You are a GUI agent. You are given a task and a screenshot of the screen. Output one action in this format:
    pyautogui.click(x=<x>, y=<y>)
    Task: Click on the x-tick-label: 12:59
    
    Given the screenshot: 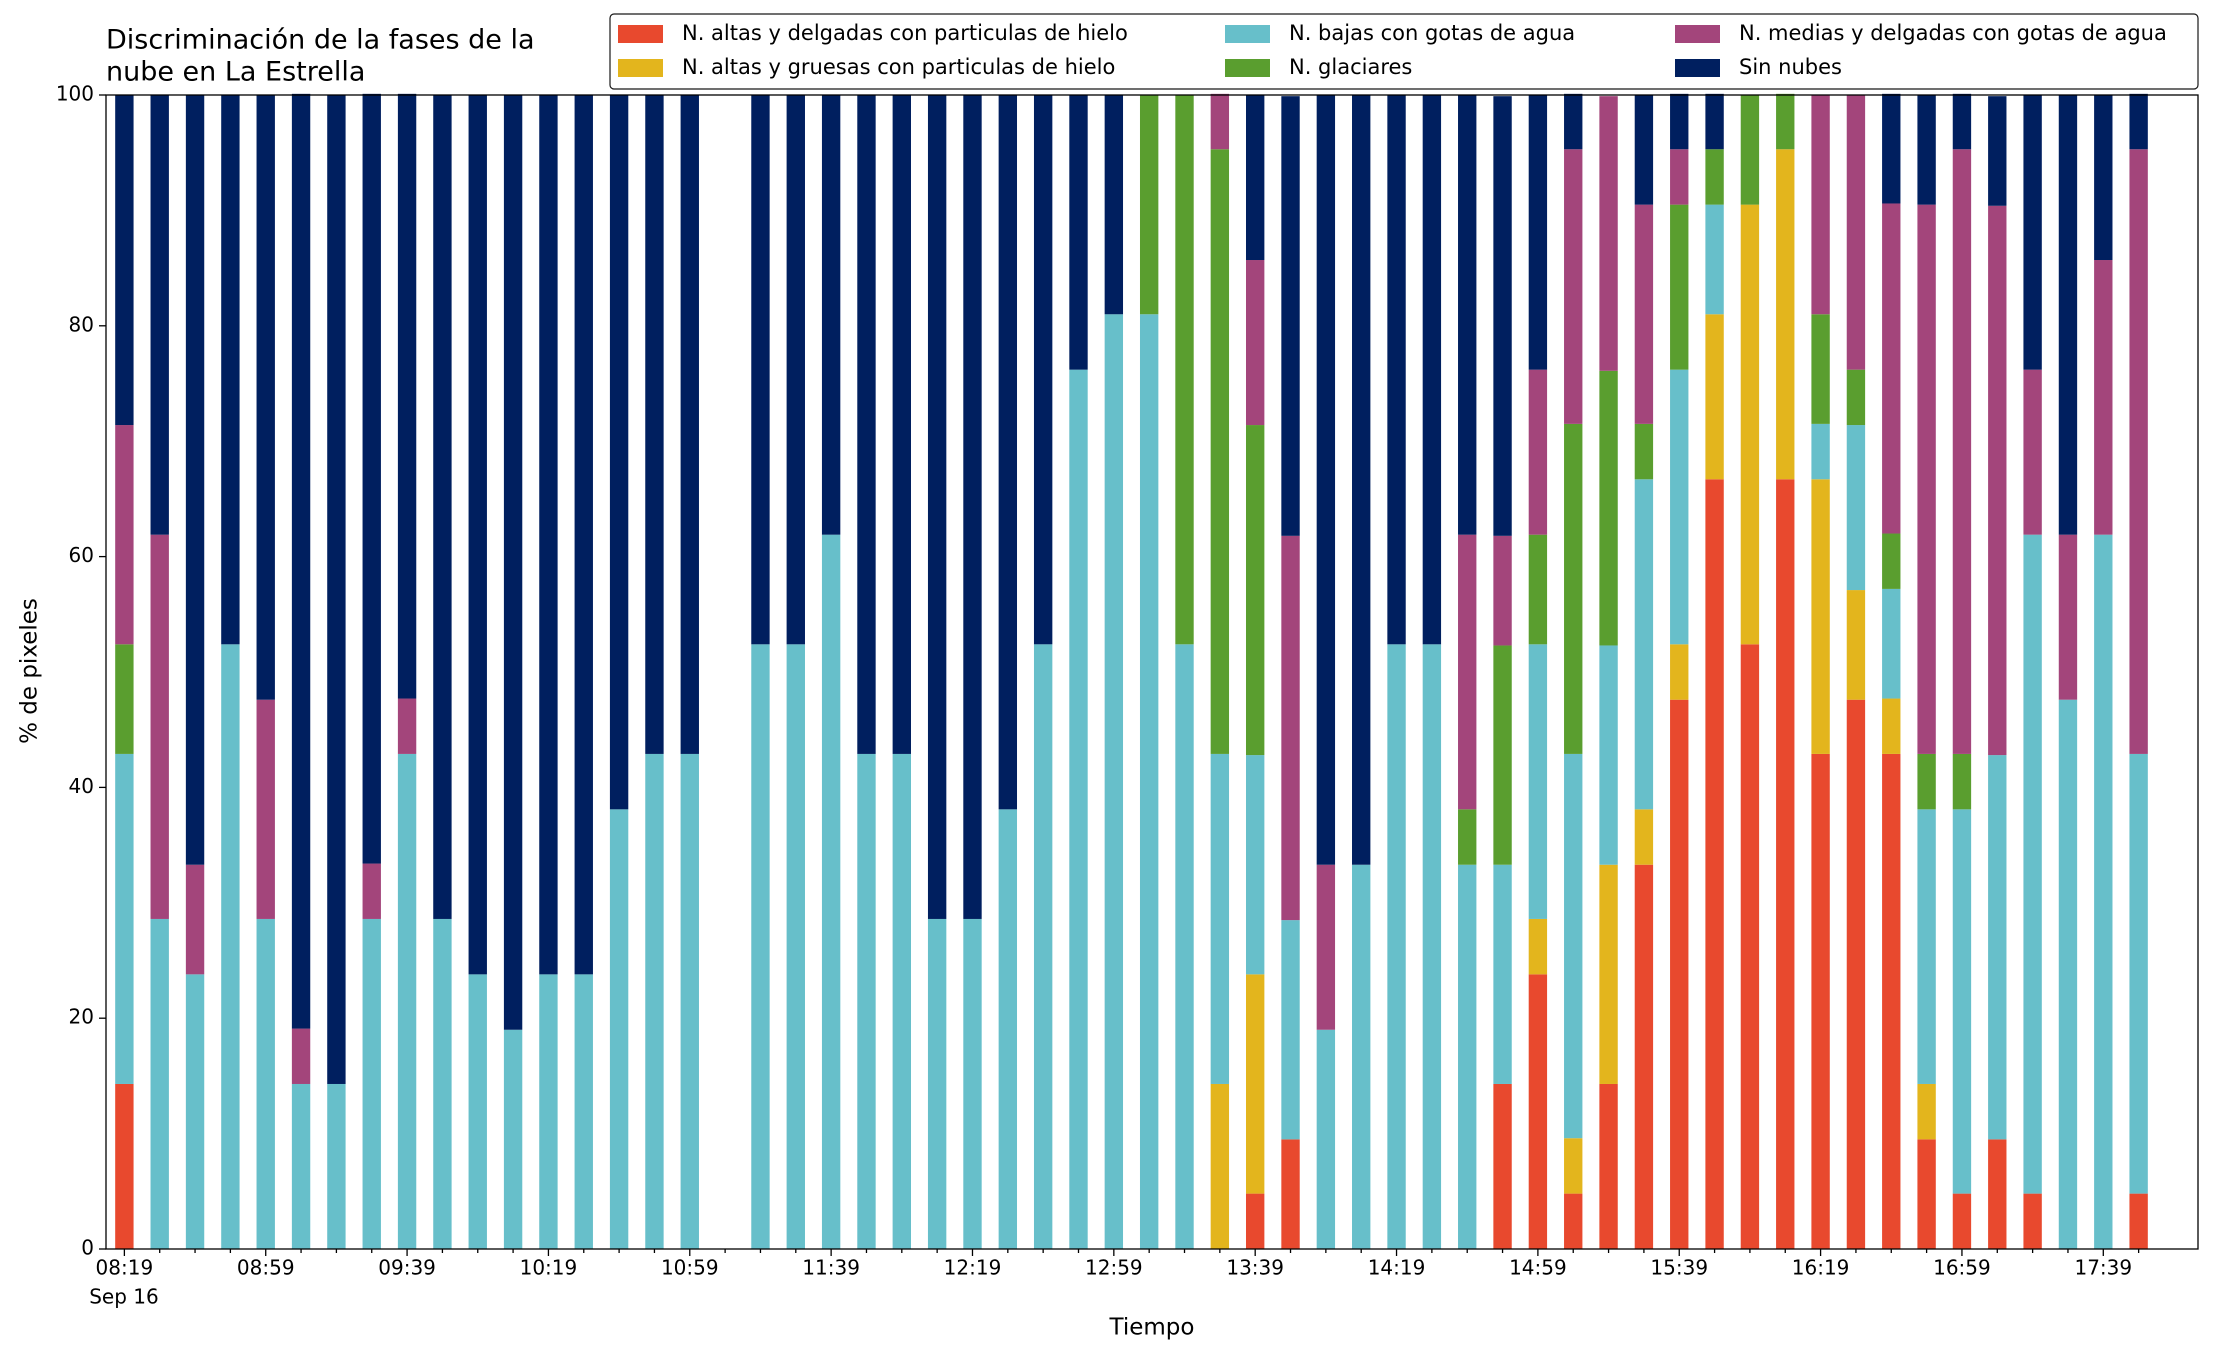 What is the action you would take?
    pyautogui.click(x=1114, y=1268)
    